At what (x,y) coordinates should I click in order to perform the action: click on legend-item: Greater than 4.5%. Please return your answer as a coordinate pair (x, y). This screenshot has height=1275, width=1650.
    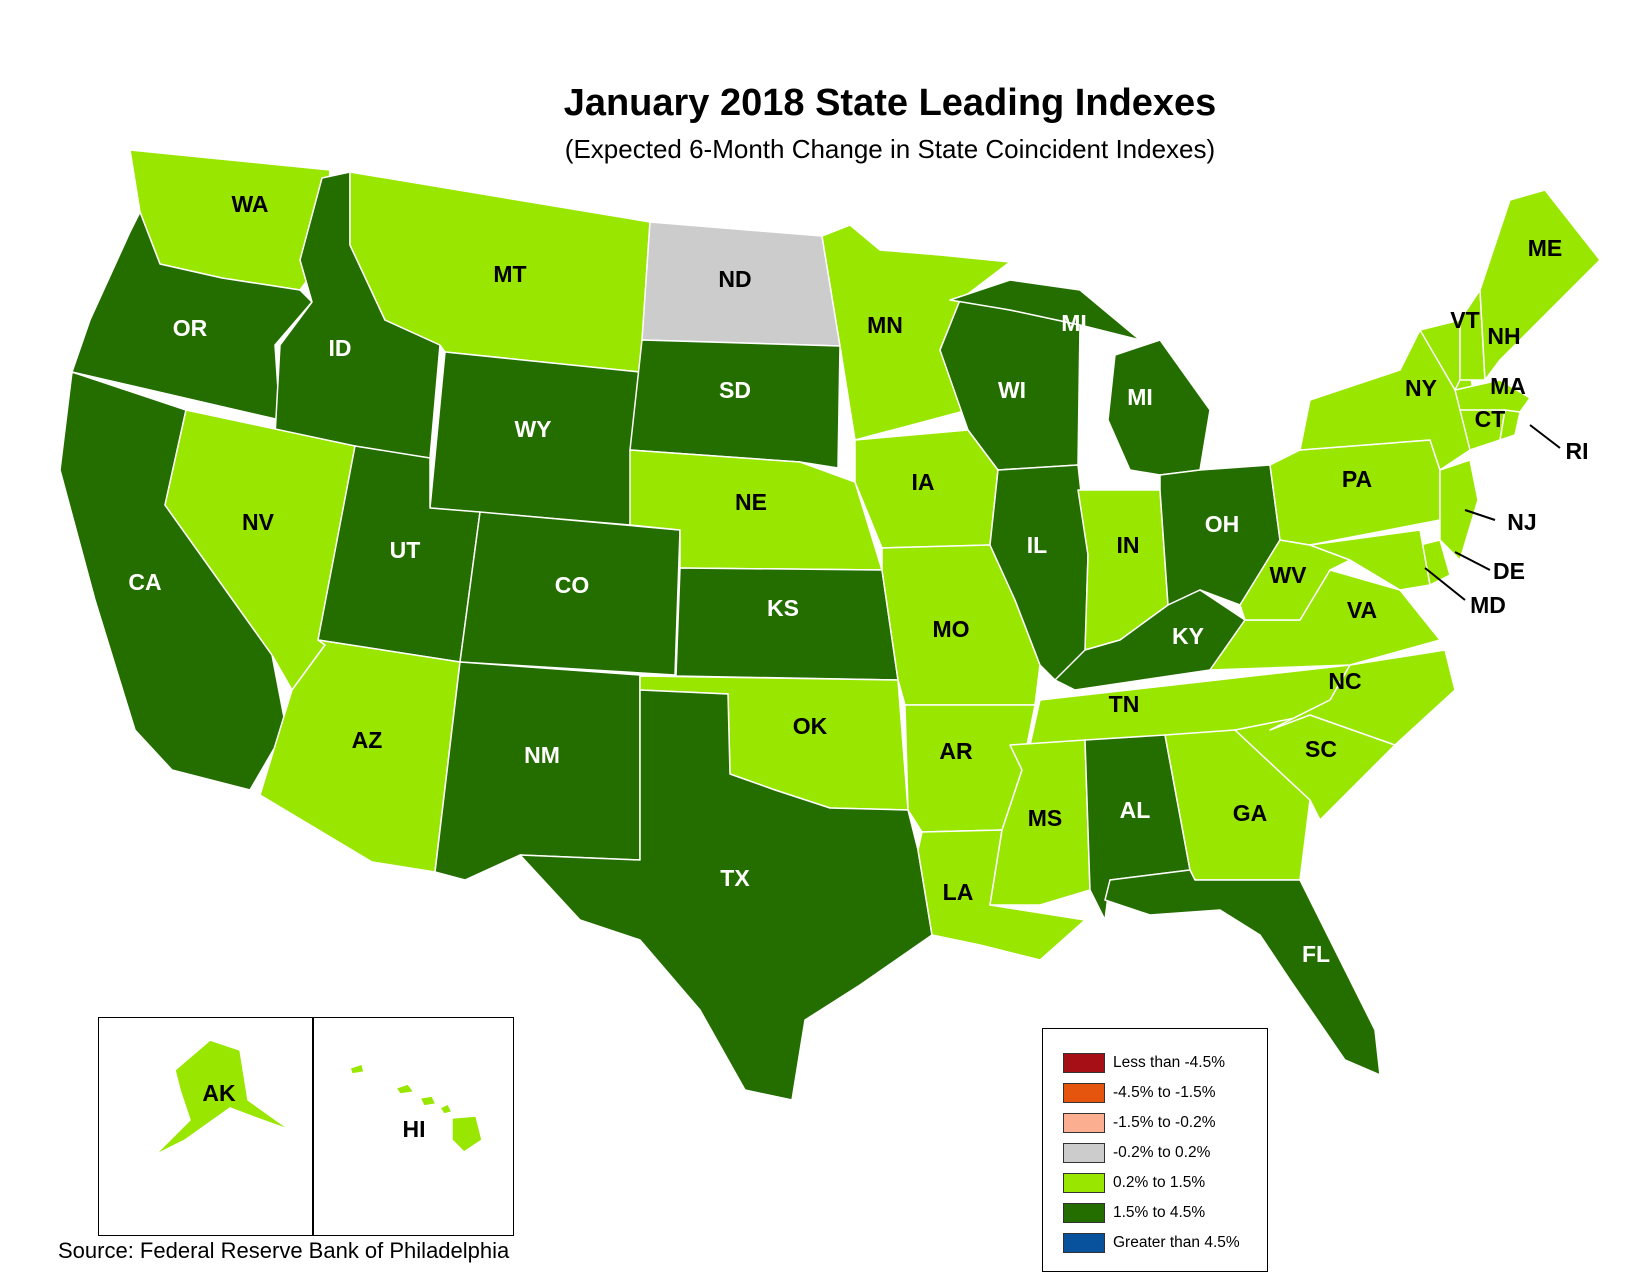
    Looking at the image, I should click on (1151, 1243).